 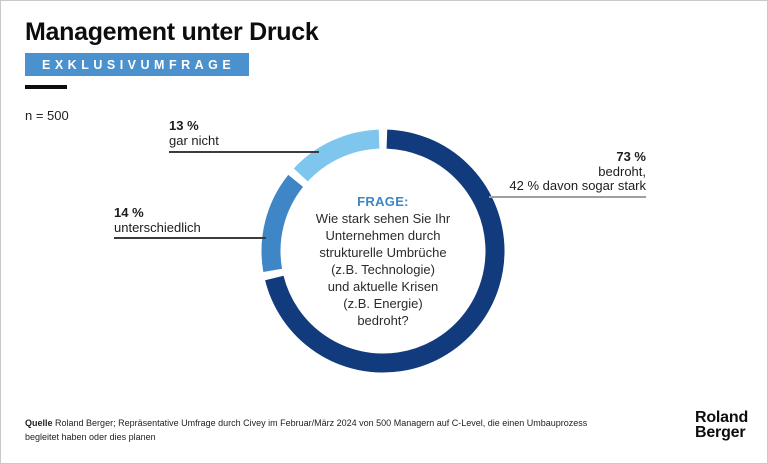 What do you see at coordinates (194, 140) in the screenshot?
I see `callout-gar-nicht-text: gar nicht` at bounding box center [194, 140].